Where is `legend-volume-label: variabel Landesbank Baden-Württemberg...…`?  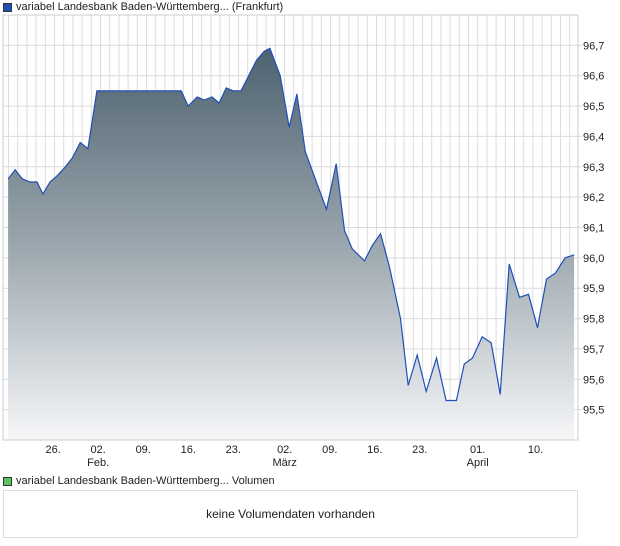 legend-volume-label: variabel Landesbank Baden-Württemberg...… is located at coordinates (145, 481).